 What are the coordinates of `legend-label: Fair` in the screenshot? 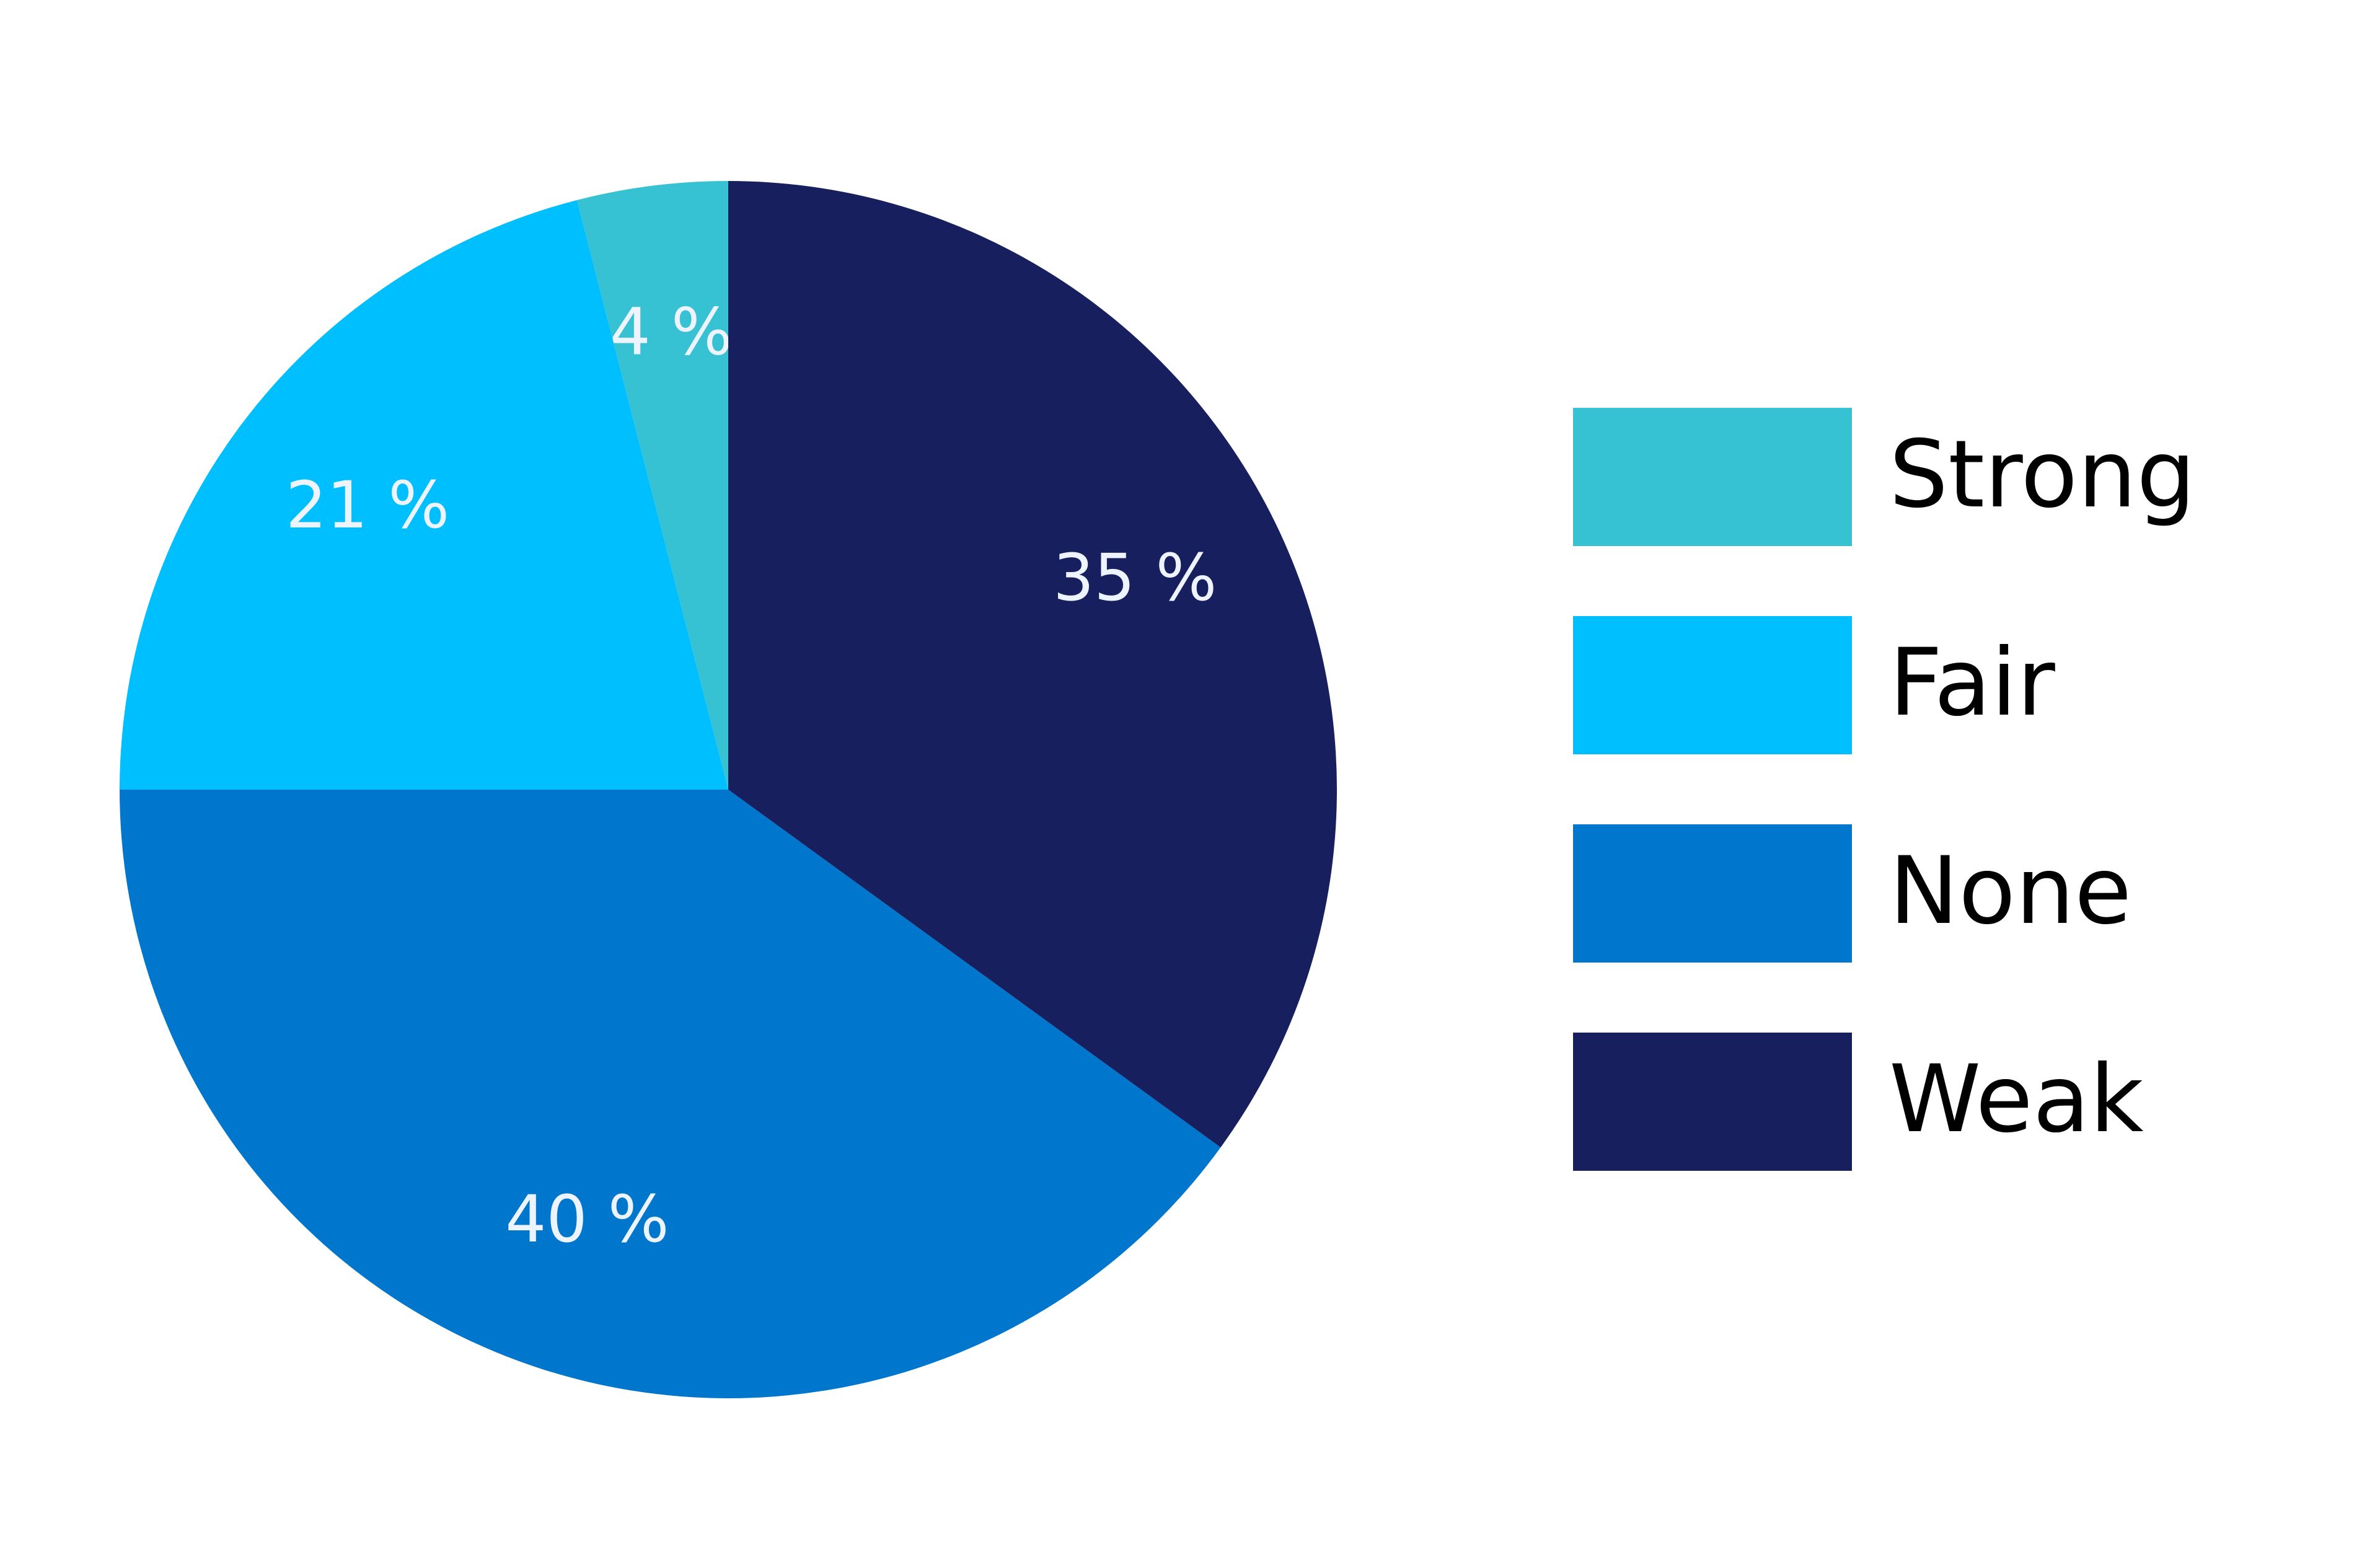 It's located at (1972, 683).